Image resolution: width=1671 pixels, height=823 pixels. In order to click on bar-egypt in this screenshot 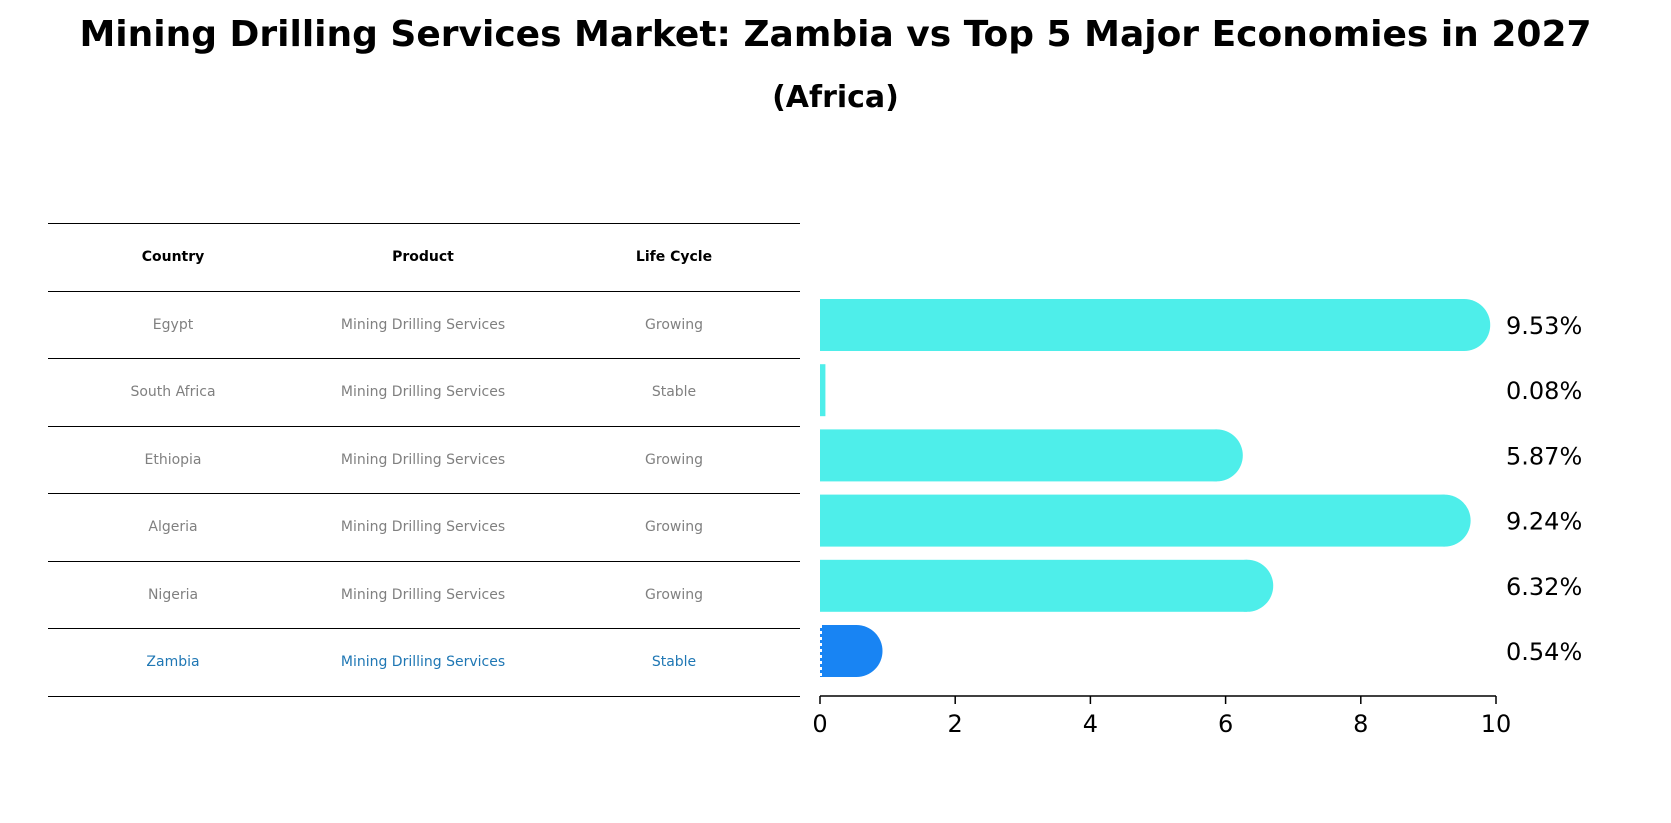, I will do `click(1155, 325)`.